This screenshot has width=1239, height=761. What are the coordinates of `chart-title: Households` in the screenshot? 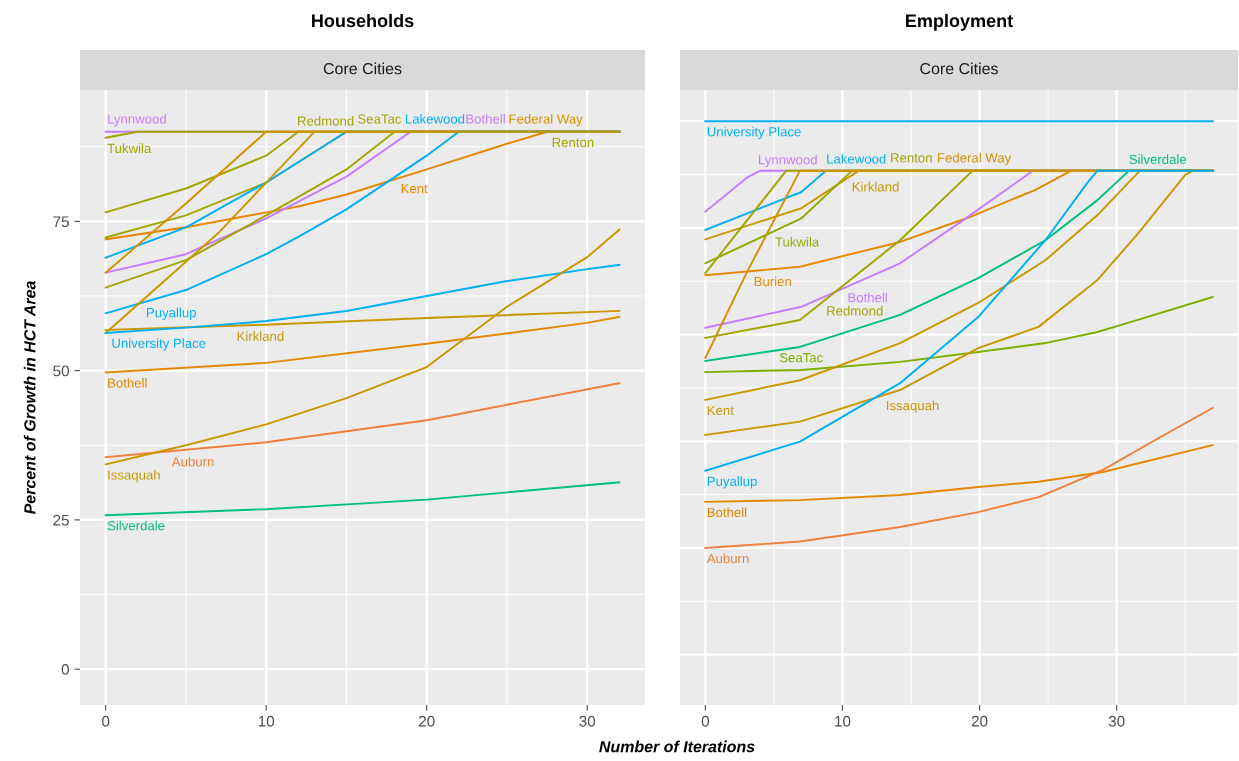 It's located at (363, 20).